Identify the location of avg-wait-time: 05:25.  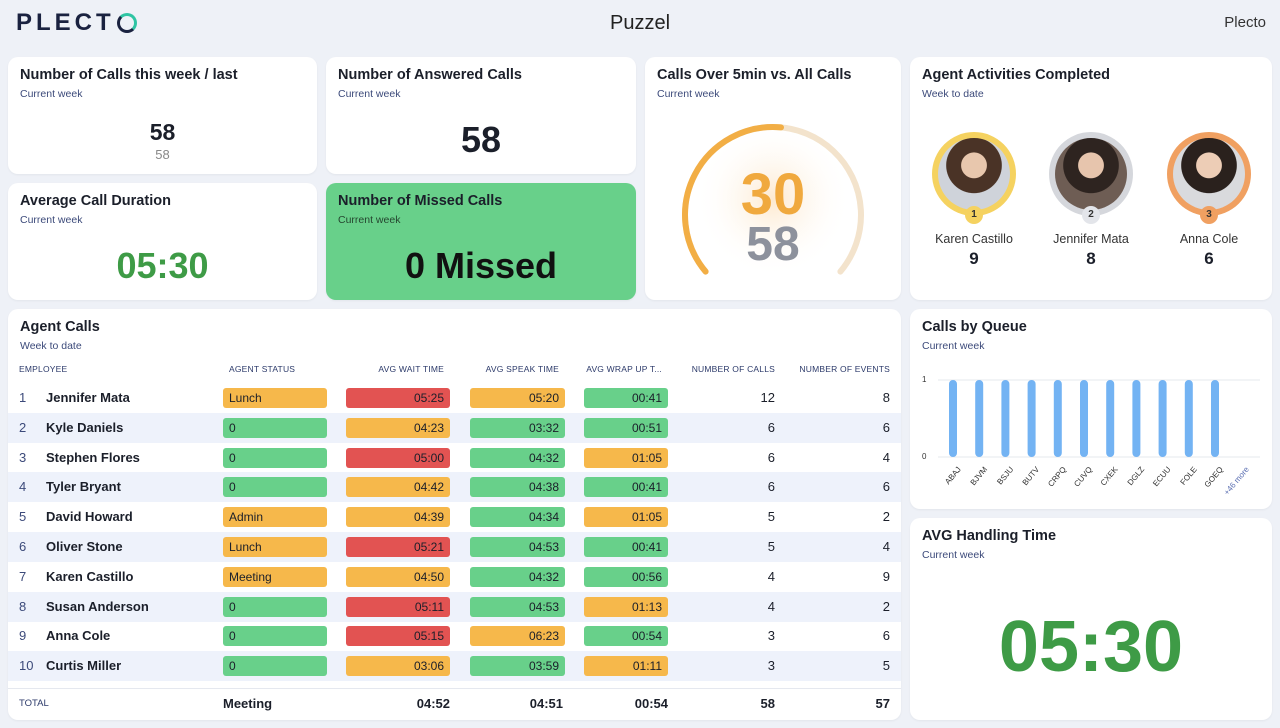
(398, 398).